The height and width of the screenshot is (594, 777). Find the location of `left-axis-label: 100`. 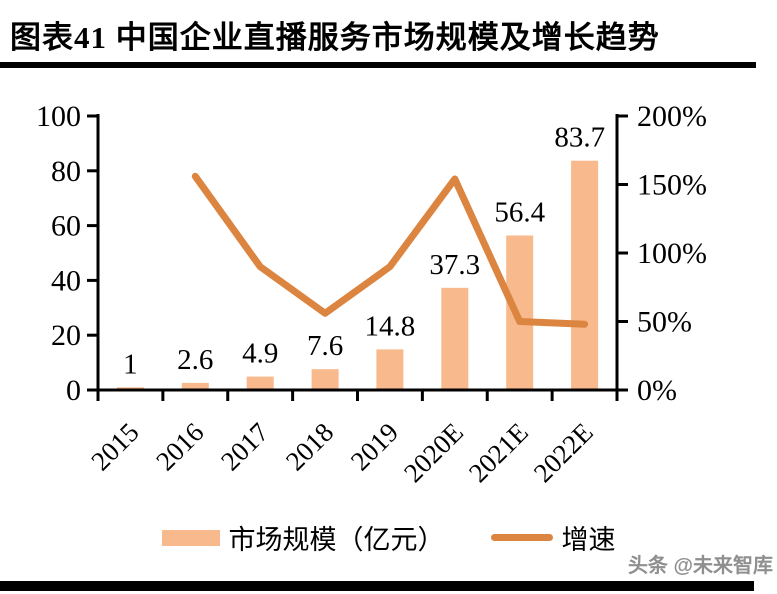

left-axis-label: 100 is located at coordinates (58, 116).